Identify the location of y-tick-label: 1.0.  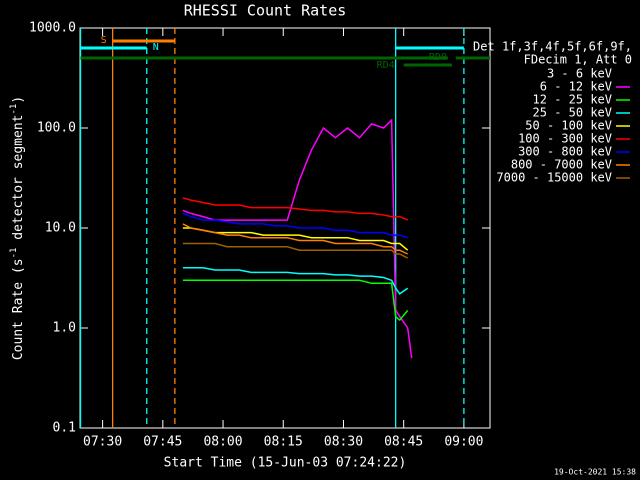
(64, 328).